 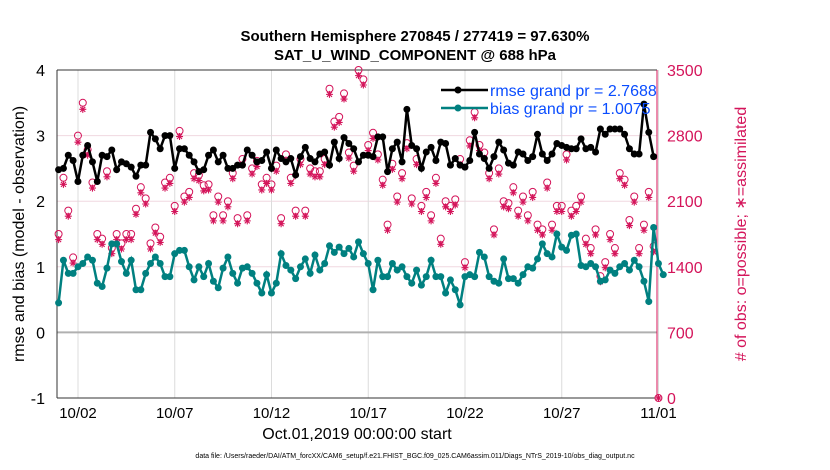 What do you see at coordinates (562, 413) in the screenshot?
I see `x-tick-label: 10/27` at bounding box center [562, 413].